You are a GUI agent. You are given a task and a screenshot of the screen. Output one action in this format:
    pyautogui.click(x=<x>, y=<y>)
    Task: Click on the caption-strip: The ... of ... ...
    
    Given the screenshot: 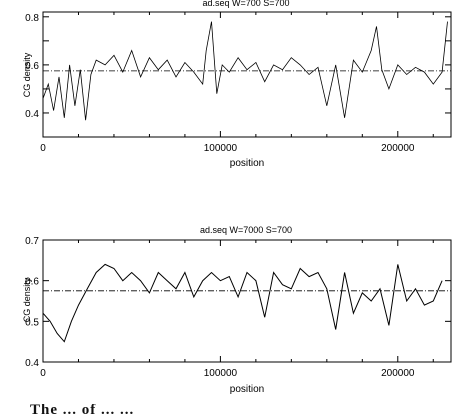 What is the action you would take?
    pyautogui.click(x=237, y=410)
    